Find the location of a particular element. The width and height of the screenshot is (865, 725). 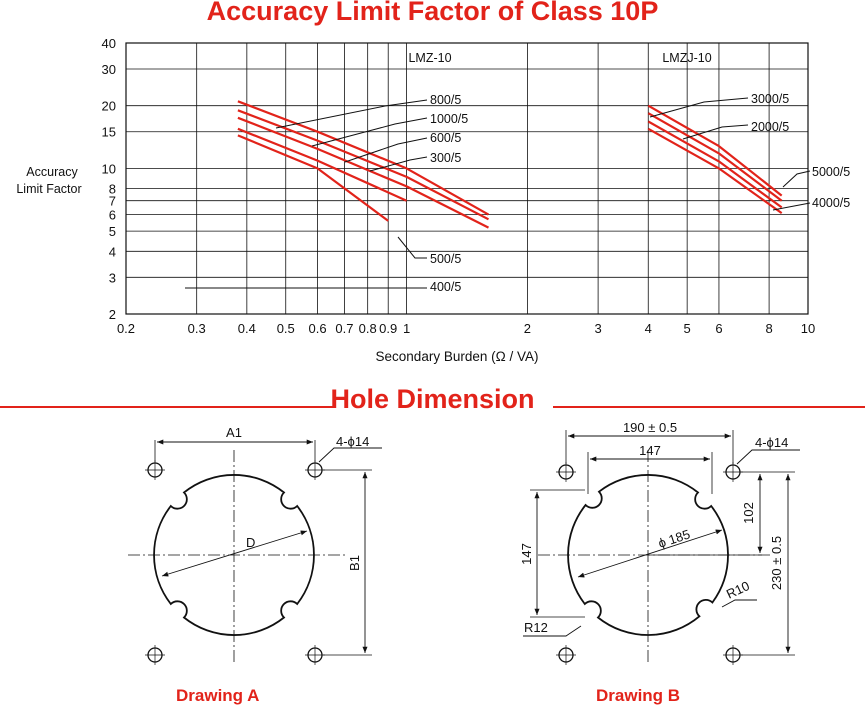

y-tick-label: 40 is located at coordinates (109, 43).